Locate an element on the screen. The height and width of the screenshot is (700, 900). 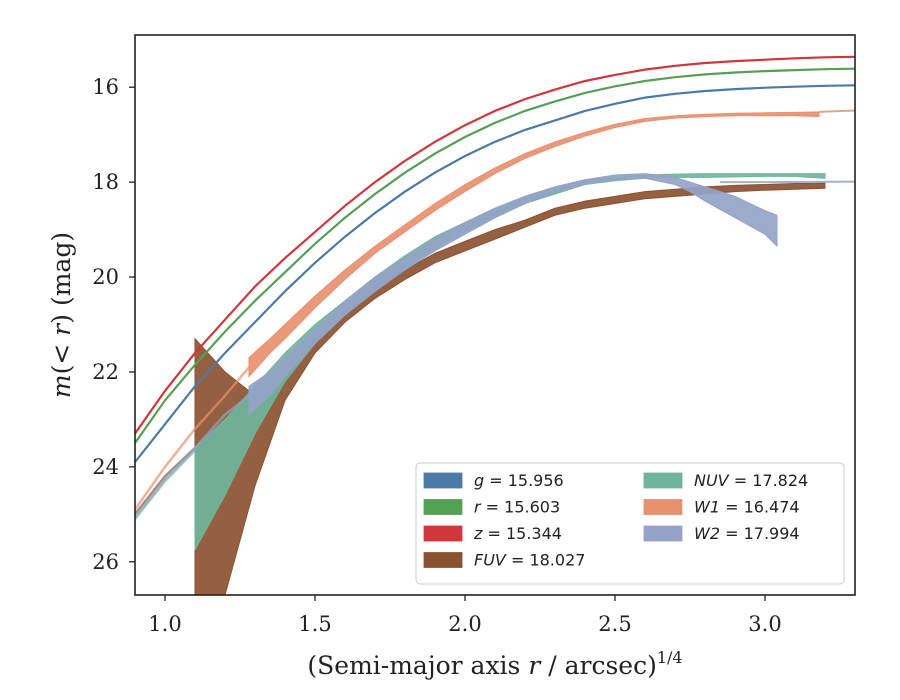
series-w1-inner-line is located at coordinates (192, 438).